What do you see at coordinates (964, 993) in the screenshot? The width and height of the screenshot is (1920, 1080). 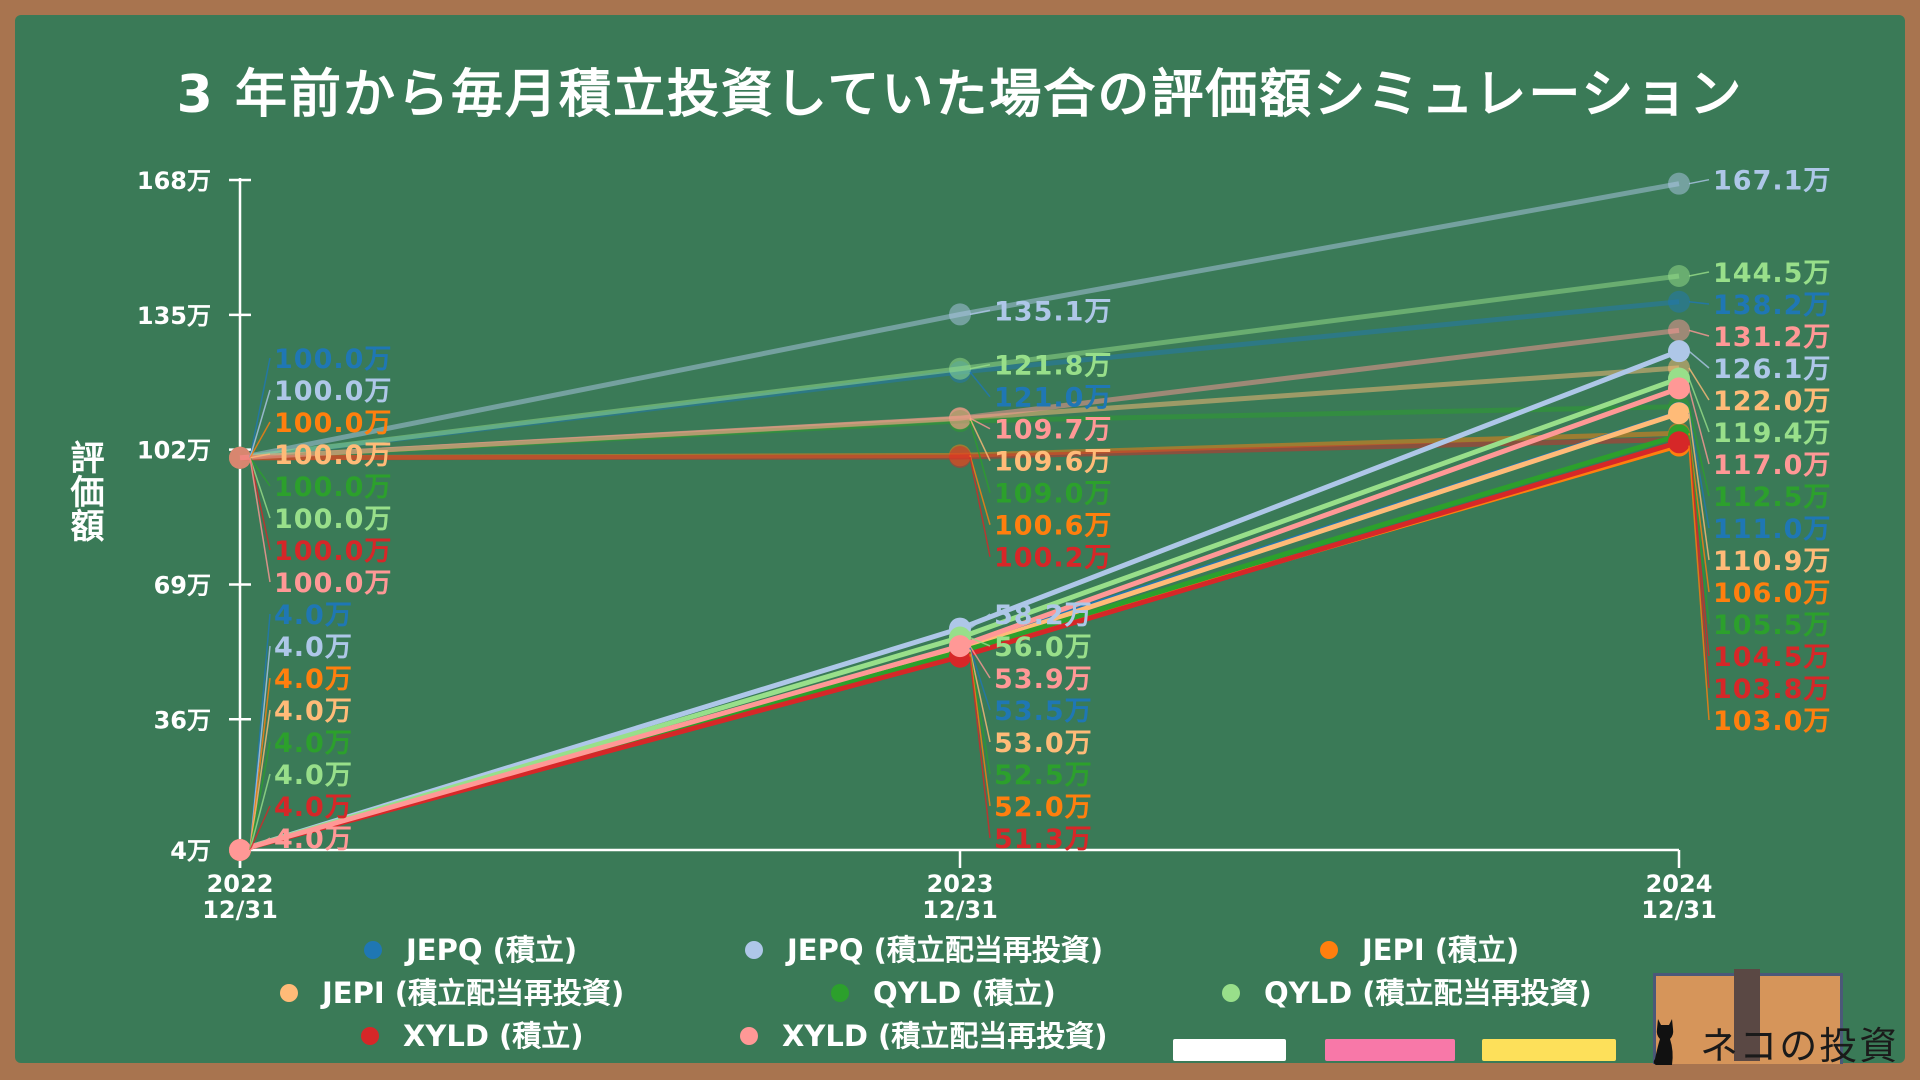 I see `legend-label: QYLD (積立)` at bounding box center [964, 993].